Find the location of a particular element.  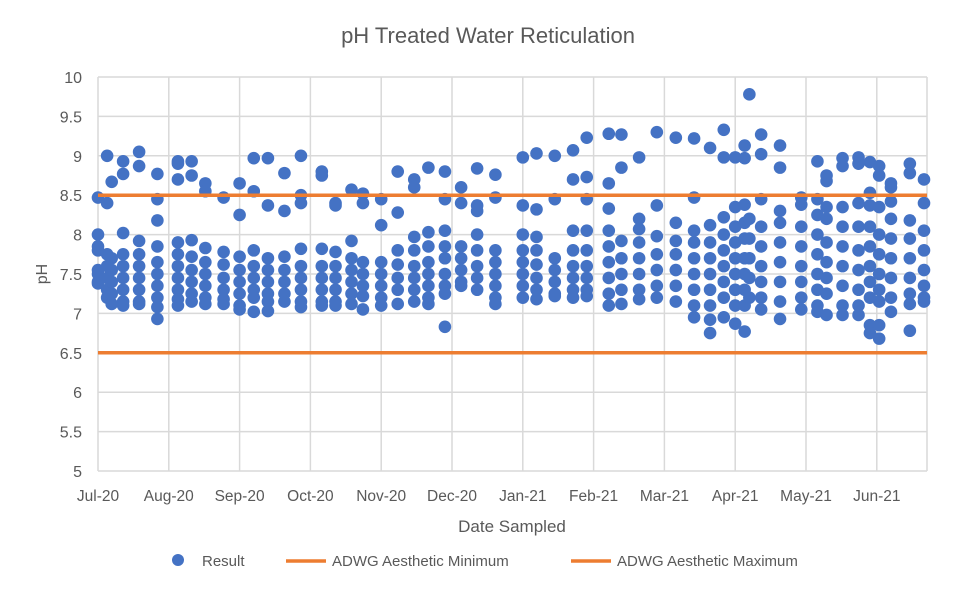

legend-minimum-label: ADWG Aesthetic Minimum is located at coordinates (420, 561).